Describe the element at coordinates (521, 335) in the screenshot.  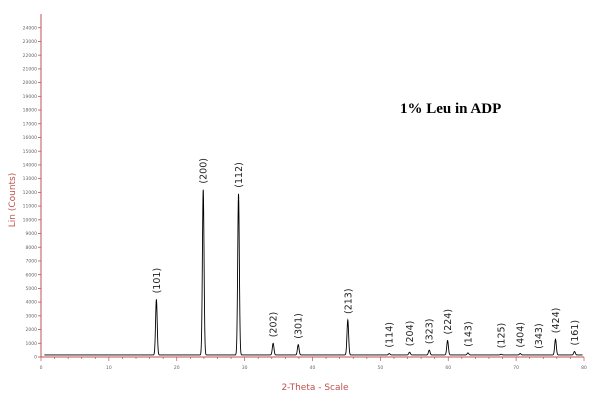
I see `peak-label: (404)` at that location.